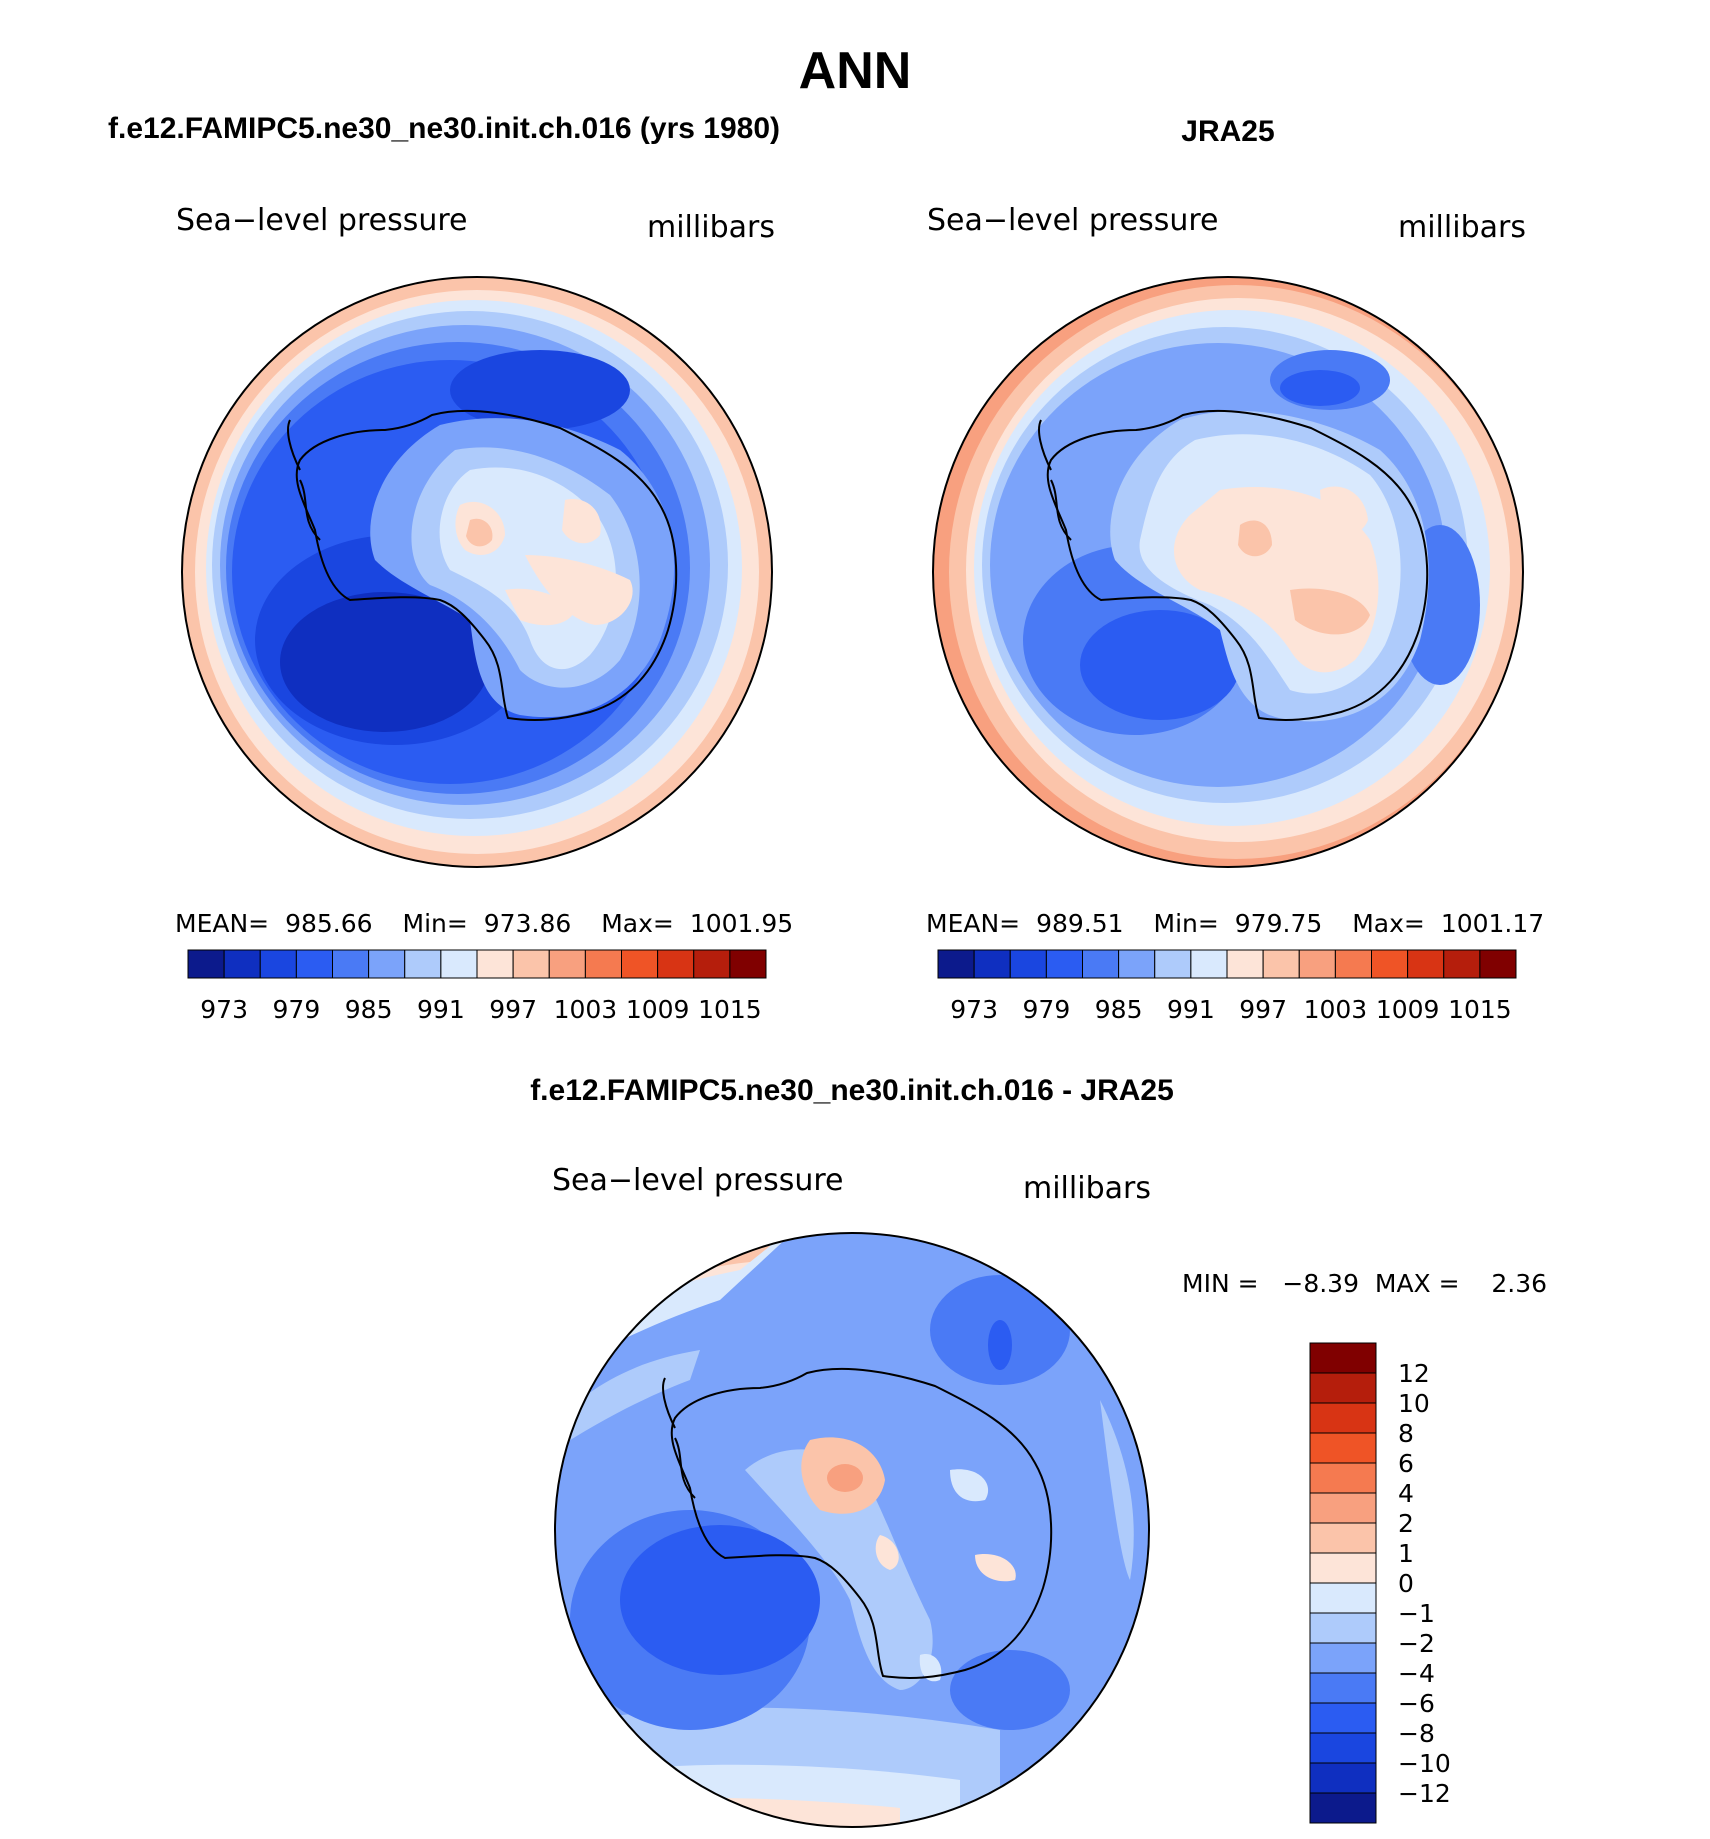 This screenshot has height=1839, width=1710. Describe the element at coordinates (1424, 1793) in the screenshot. I see `colorbar-tick-label: −12` at that location.